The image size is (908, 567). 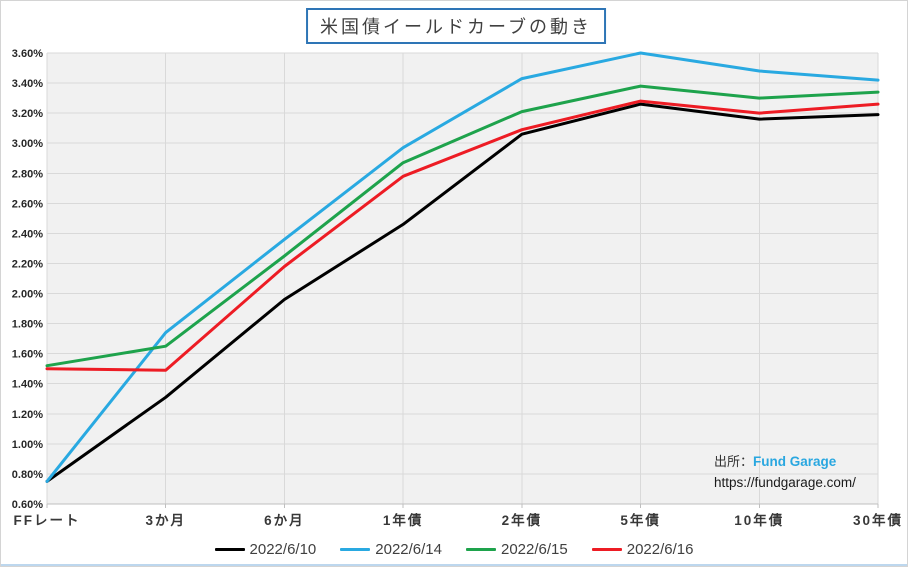 I want to click on legend-item: 2022/6/16, so click(x=642, y=549).